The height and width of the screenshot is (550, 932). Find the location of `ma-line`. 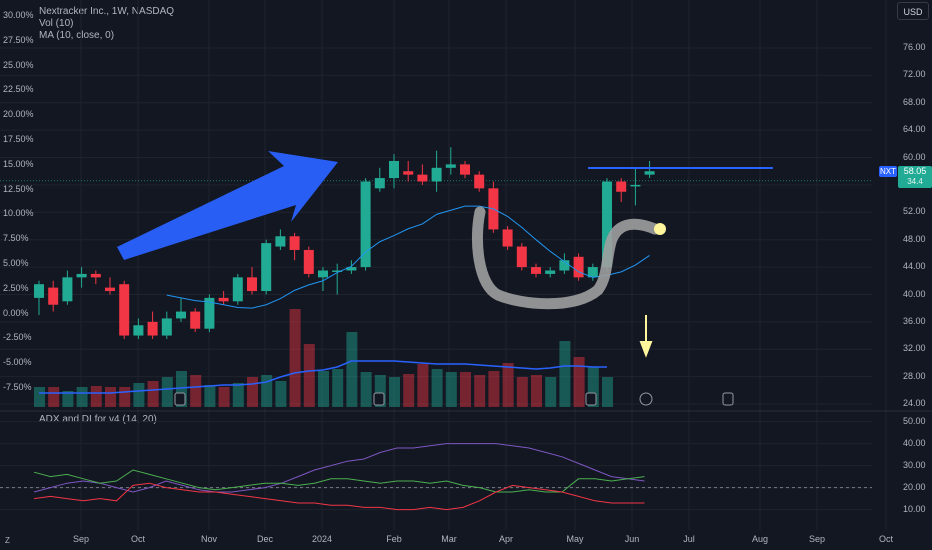

ma-line is located at coordinates (408, 257).